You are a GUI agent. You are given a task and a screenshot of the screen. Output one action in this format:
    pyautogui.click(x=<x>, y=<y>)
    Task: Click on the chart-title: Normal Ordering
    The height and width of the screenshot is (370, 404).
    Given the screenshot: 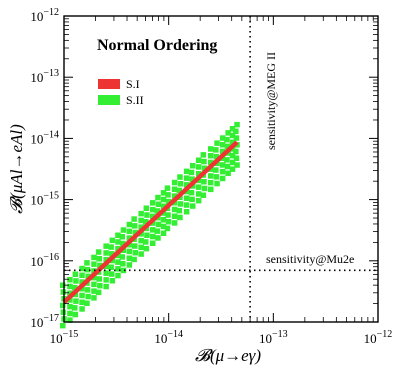 What is the action you would take?
    pyautogui.click(x=157, y=45)
    